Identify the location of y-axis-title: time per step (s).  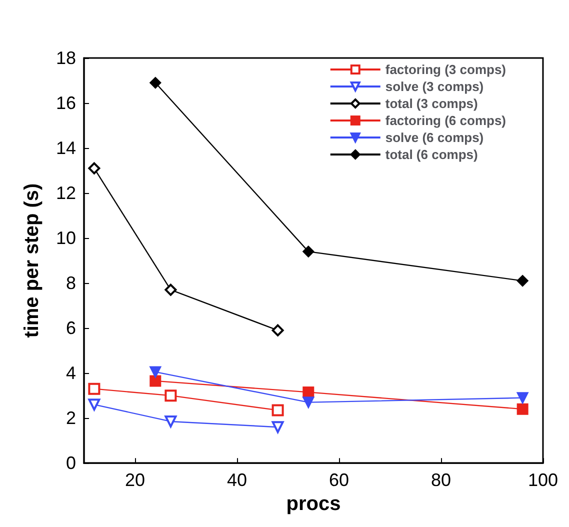
(32, 260).